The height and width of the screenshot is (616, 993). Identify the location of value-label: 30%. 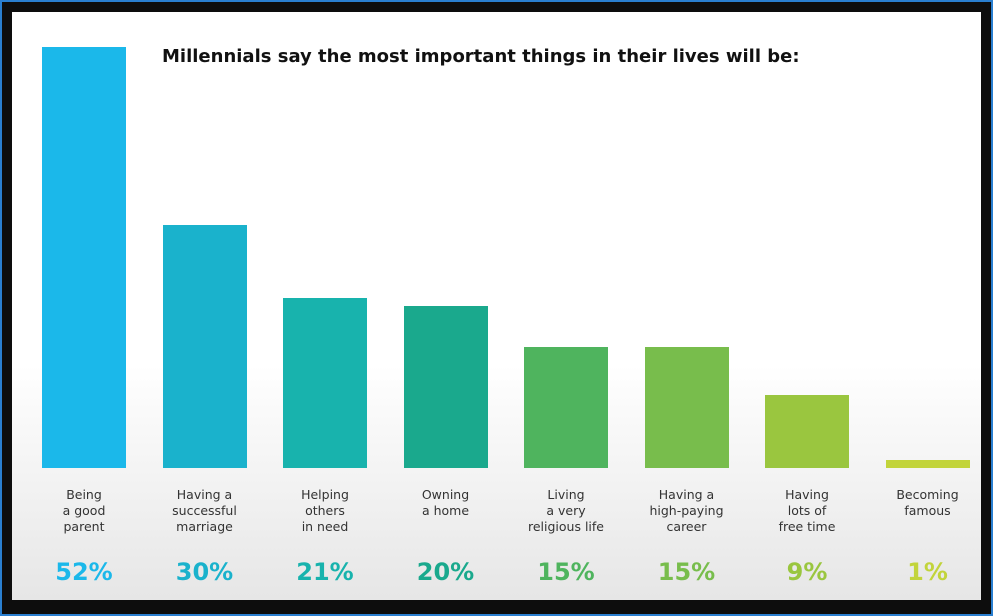
(204, 572).